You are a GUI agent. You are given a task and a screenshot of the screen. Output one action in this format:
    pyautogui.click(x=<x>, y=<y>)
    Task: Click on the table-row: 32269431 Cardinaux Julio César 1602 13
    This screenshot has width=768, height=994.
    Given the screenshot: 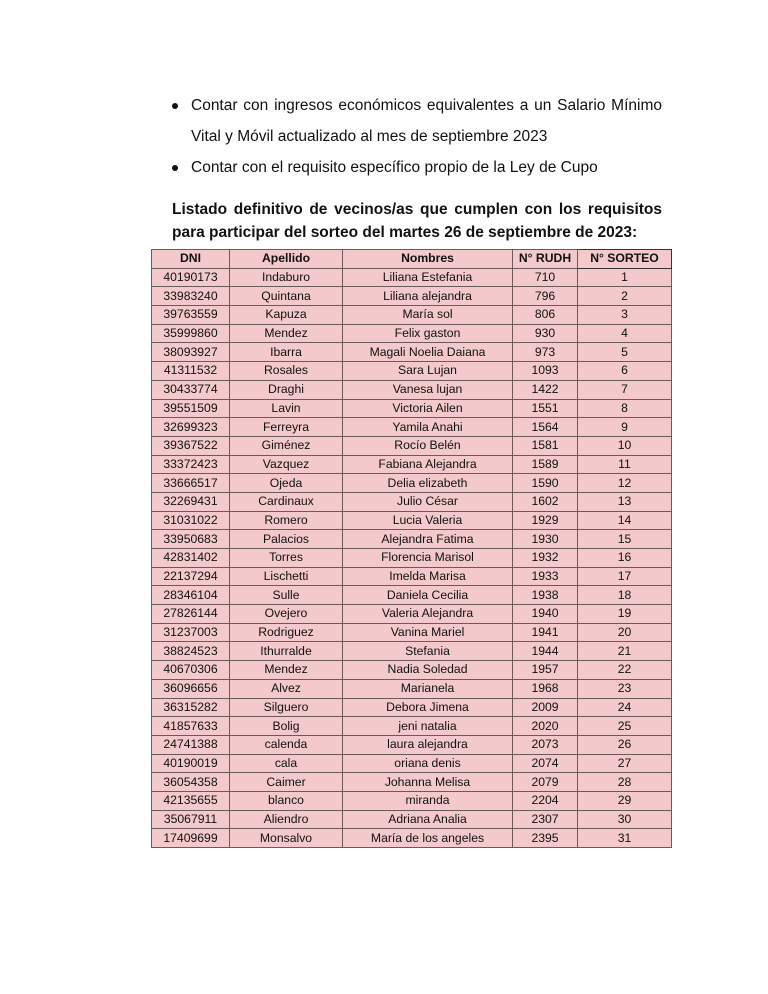 What is the action you would take?
    pyautogui.click(x=411, y=501)
    